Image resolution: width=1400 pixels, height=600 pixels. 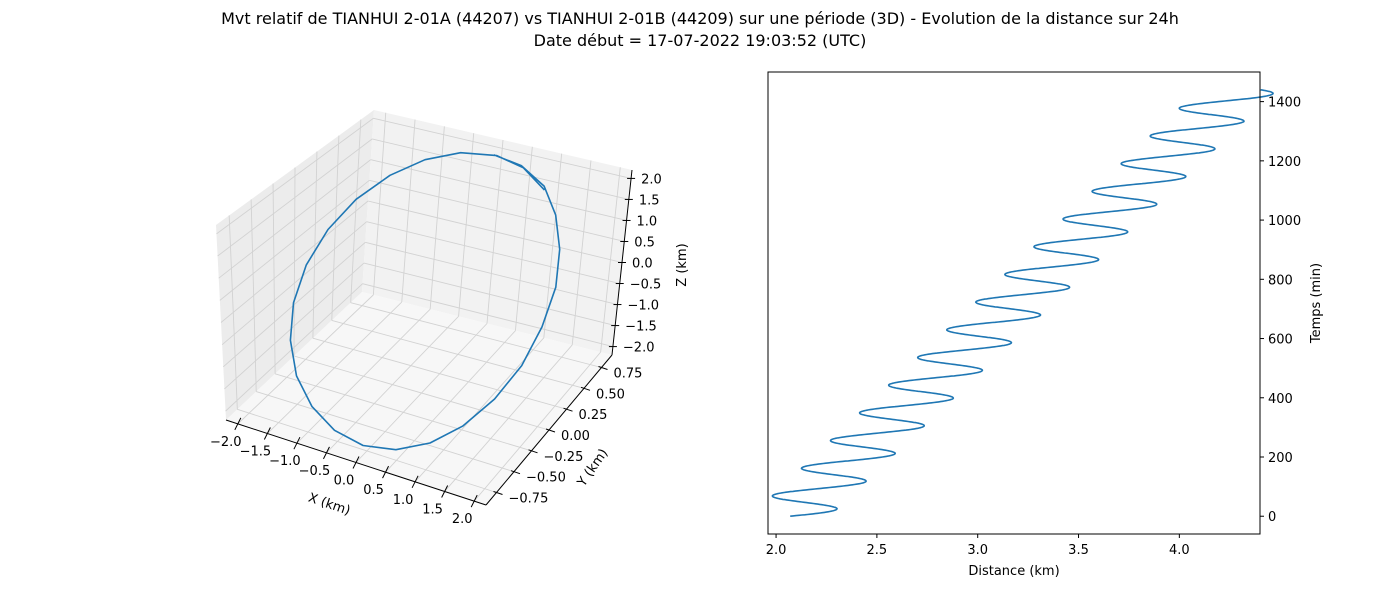 What do you see at coordinates (403, 500) in the screenshot?
I see `x-tick-label: 1.0` at bounding box center [403, 500].